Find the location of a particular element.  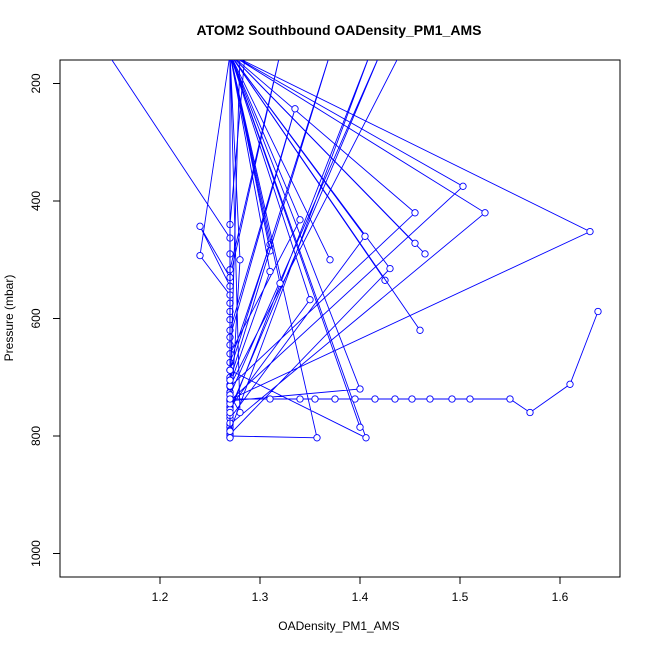

chart-title: ATOM2 Southbound OADensity_PM1_AMS is located at coordinates (339, 30).